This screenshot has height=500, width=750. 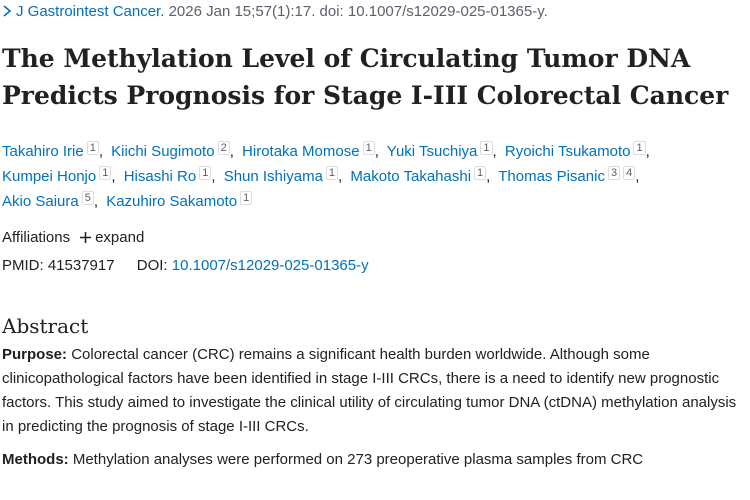 I want to click on affiliations: Affiliations expand, so click(x=73, y=237).